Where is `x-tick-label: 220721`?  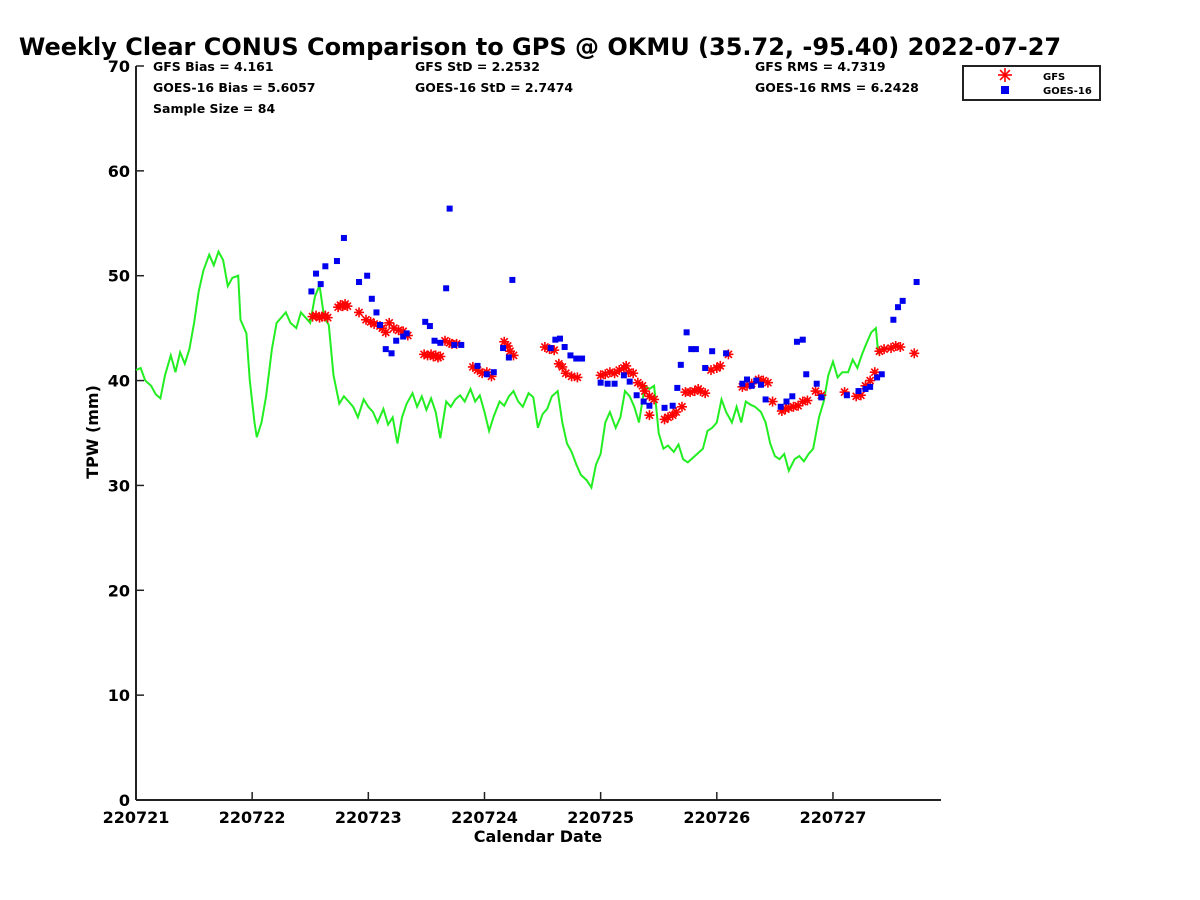 x-tick-label: 220721 is located at coordinates (136, 817).